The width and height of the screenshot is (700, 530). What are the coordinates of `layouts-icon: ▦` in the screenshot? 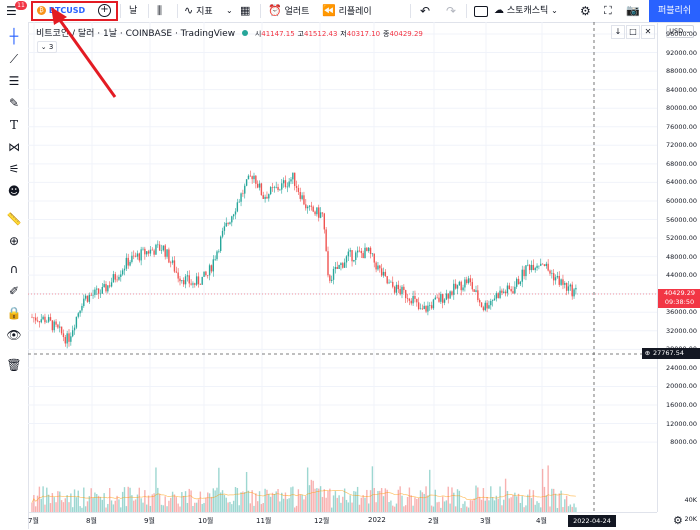 It's located at (245, 10).